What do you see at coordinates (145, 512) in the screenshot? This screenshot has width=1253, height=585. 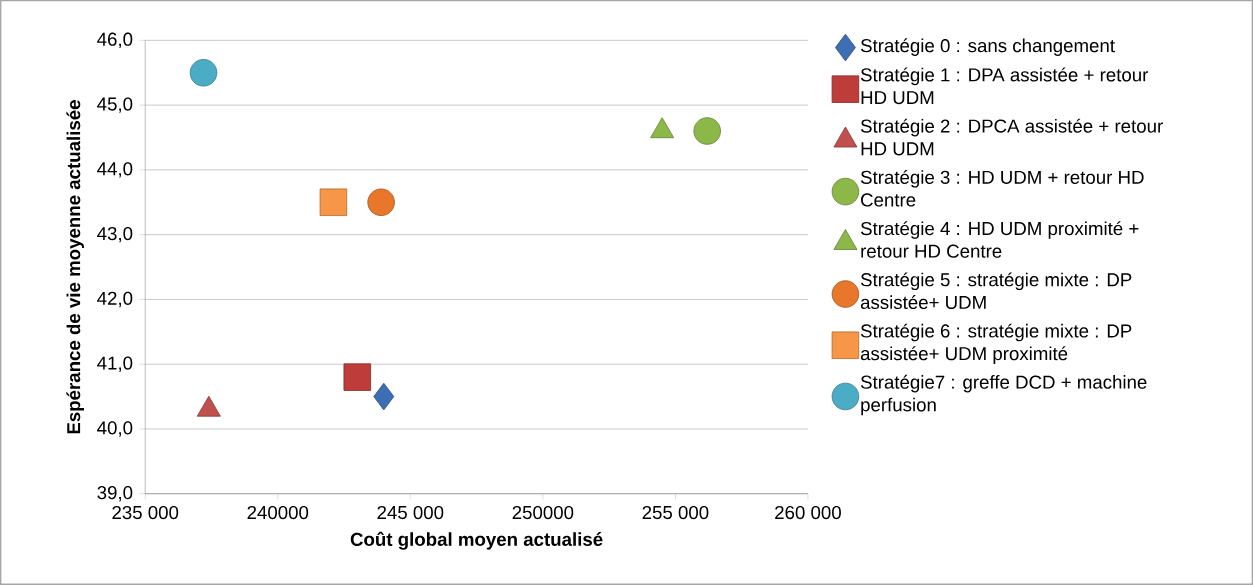 I see `x-tick-label: 235 000` at bounding box center [145, 512].